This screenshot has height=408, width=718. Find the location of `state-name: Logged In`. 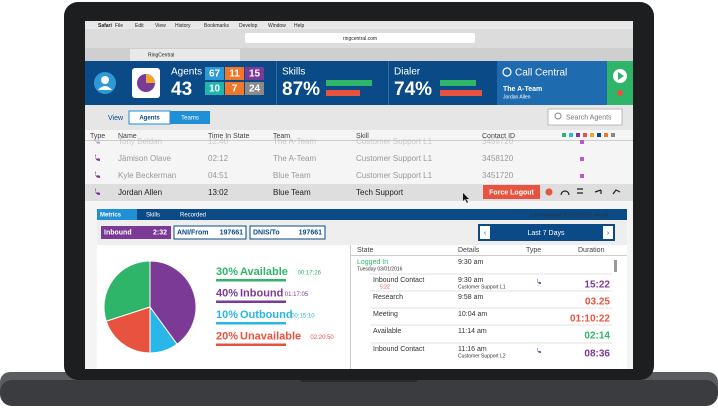

state-name: Logged In is located at coordinates (372, 262).